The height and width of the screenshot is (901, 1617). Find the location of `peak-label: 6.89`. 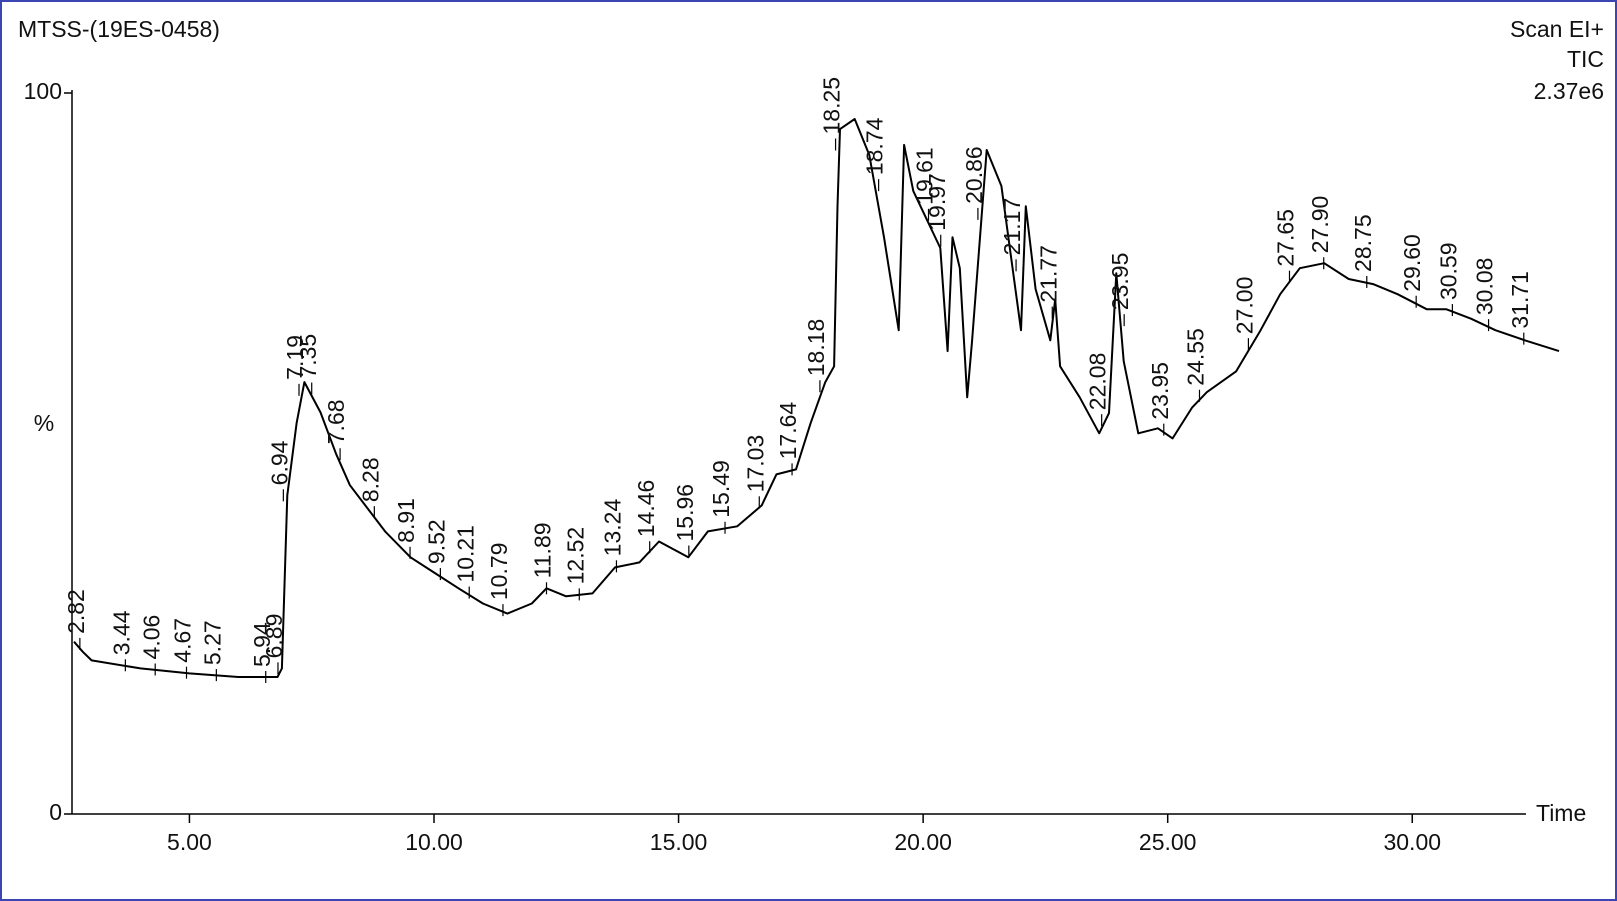

peak-label: 6.89 is located at coordinates (274, 636).